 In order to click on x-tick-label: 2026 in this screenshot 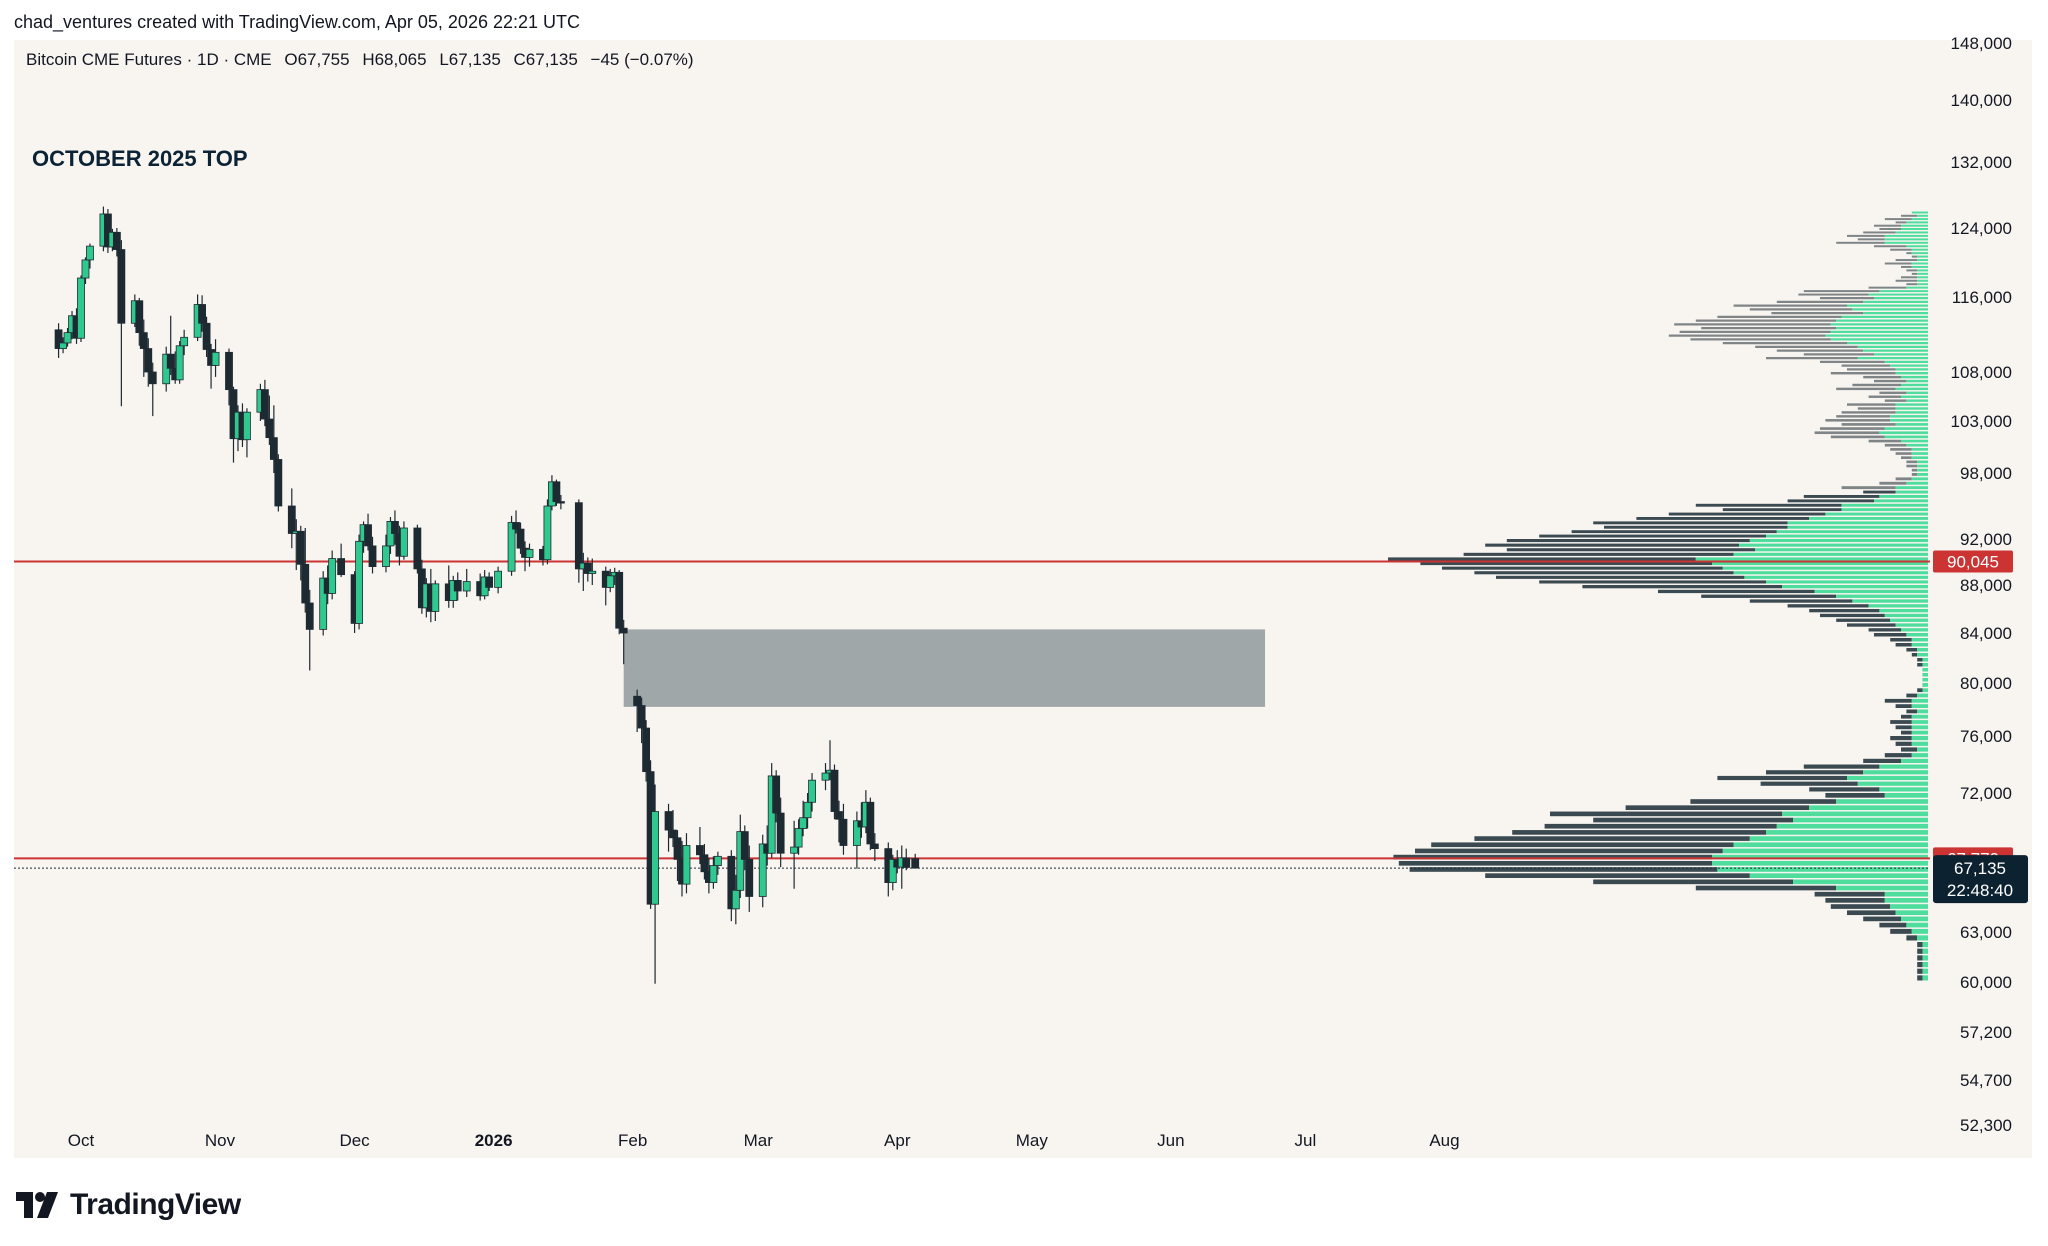, I will do `click(494, 1140)`.